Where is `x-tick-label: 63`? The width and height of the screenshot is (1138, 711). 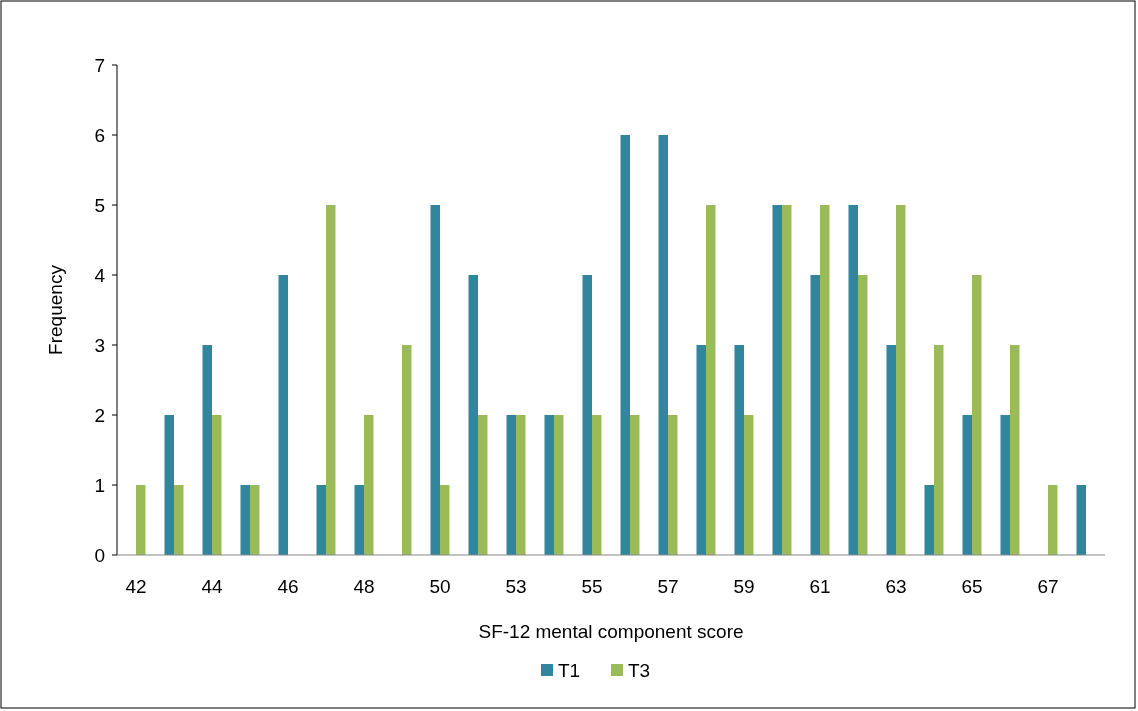 x-tick-label: 63 is located at coordinates (896, 586).